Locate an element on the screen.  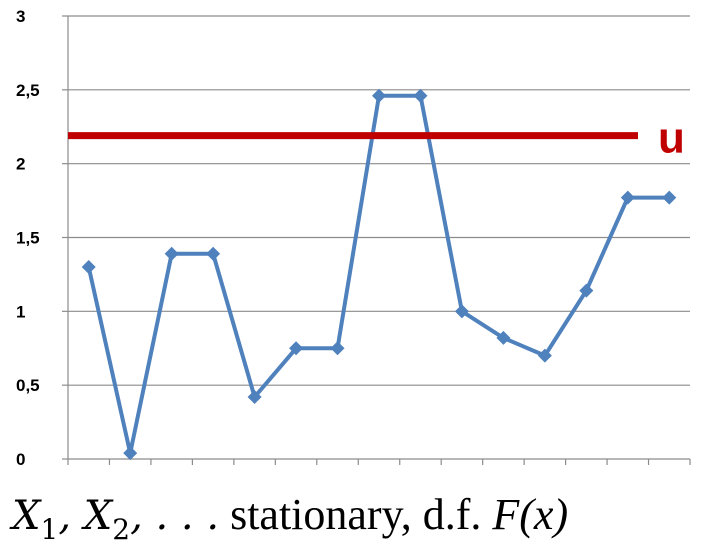
threshold-label: u is located at coordinates (671, 138).